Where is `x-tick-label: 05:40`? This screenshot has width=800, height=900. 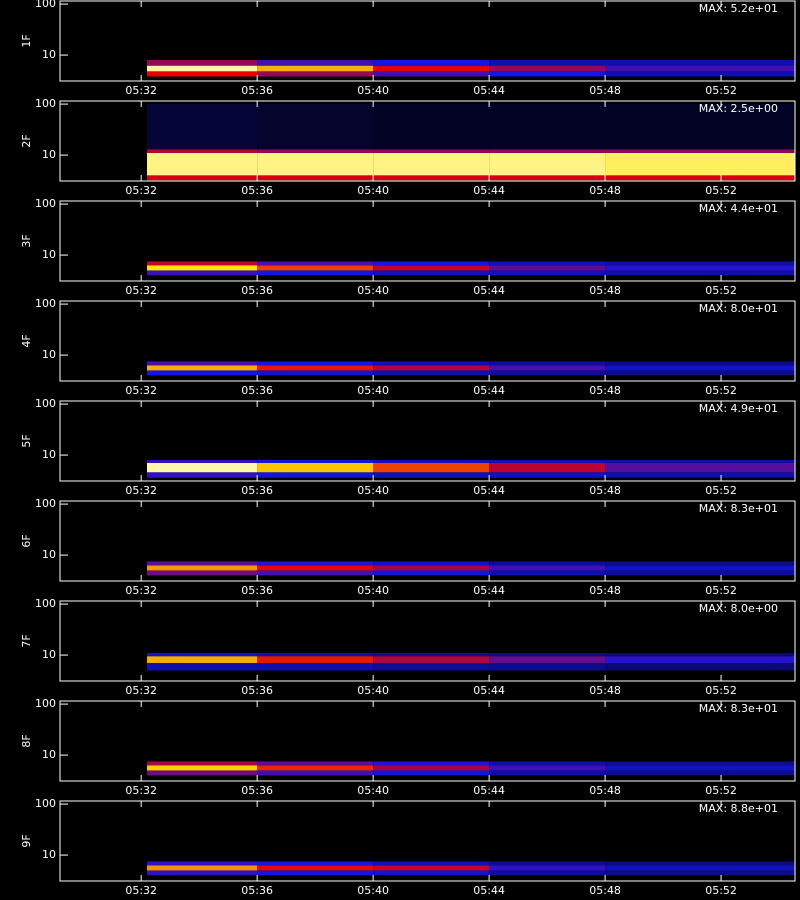 x-tick-label: 05:40 is located at coordinates (373, 790).